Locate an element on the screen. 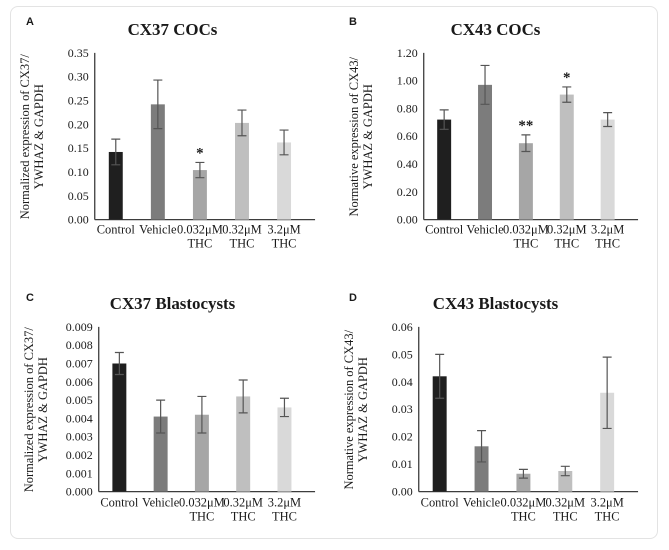  chart-title: CX43 COCs is located at coordinates (496, 29).